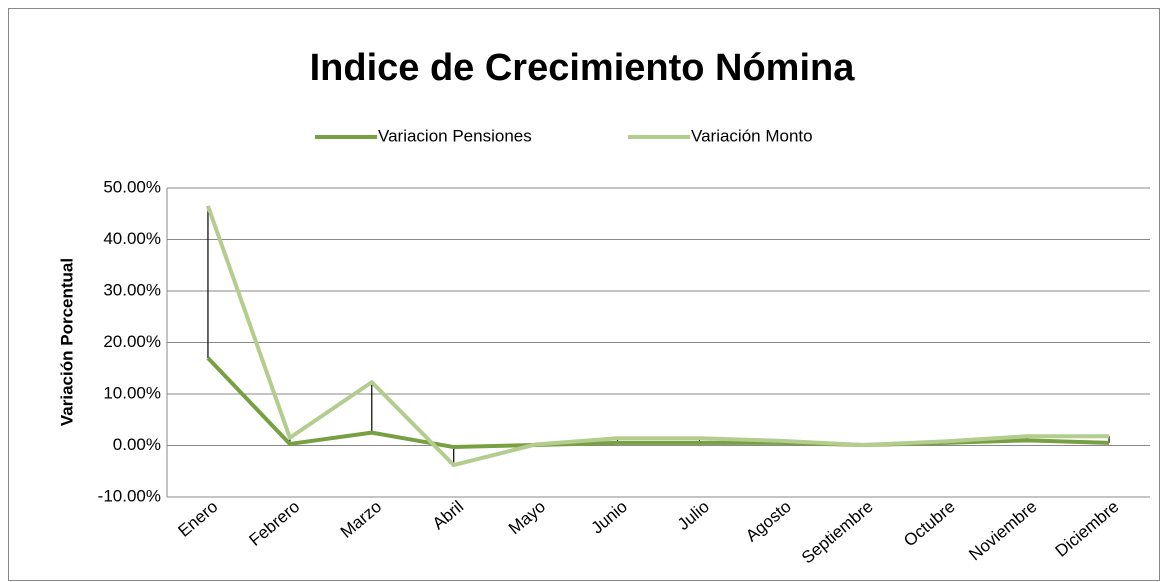  What do you see at coordinates (455, 135) in the screenshot?
I see `legend-label: Variacion Pensiones` at bounding box center [455, 135].